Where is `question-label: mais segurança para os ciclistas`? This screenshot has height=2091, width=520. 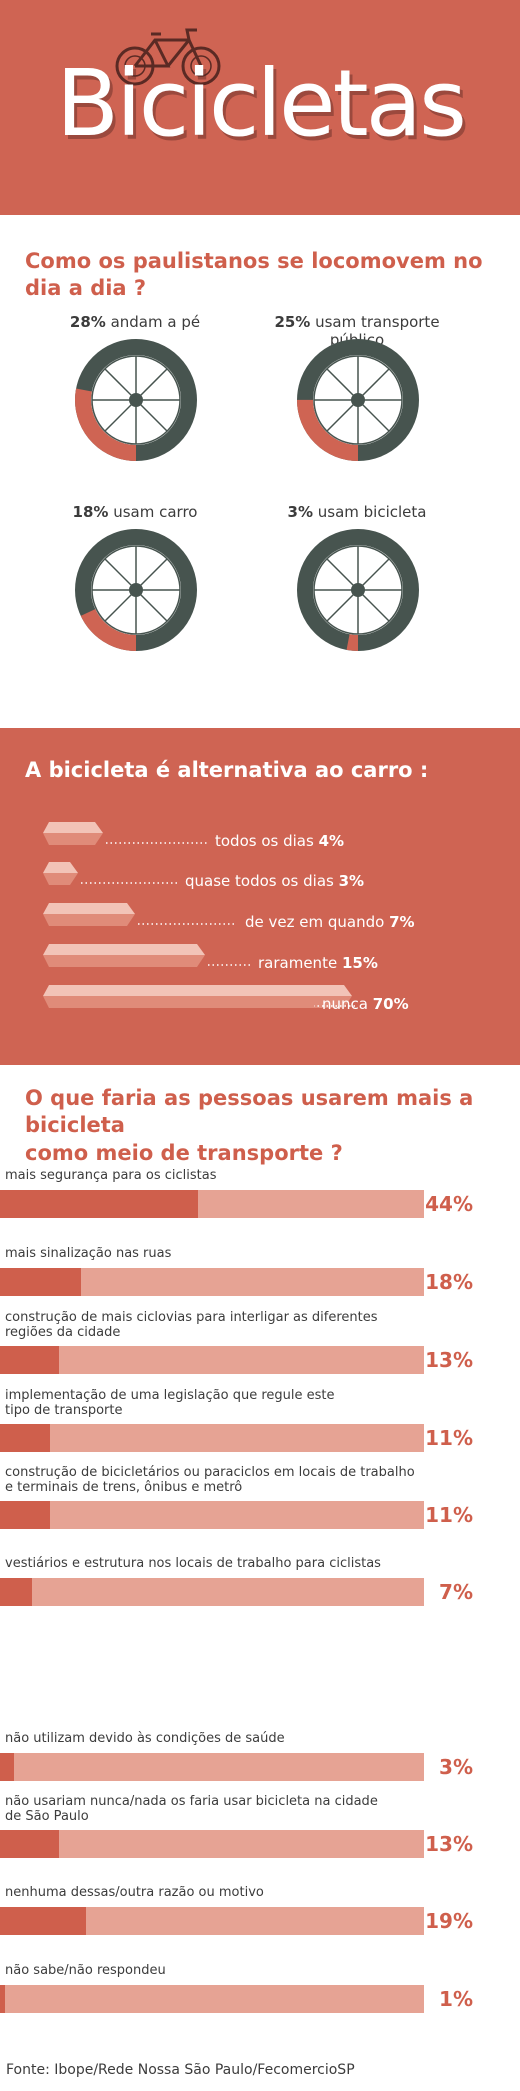
question-label: mais segurança para os ciclistas is located at coordinates (110, 1175).